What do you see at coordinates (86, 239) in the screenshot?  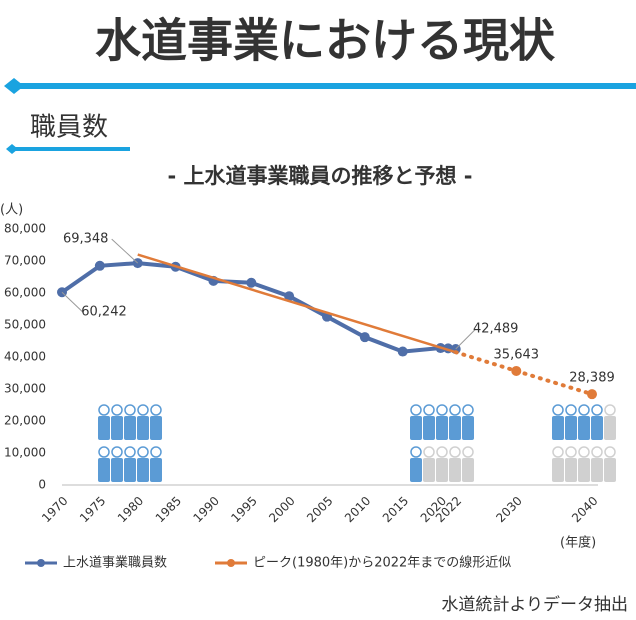 I see `value-label: 69,348` at bounding box center [86, 239].